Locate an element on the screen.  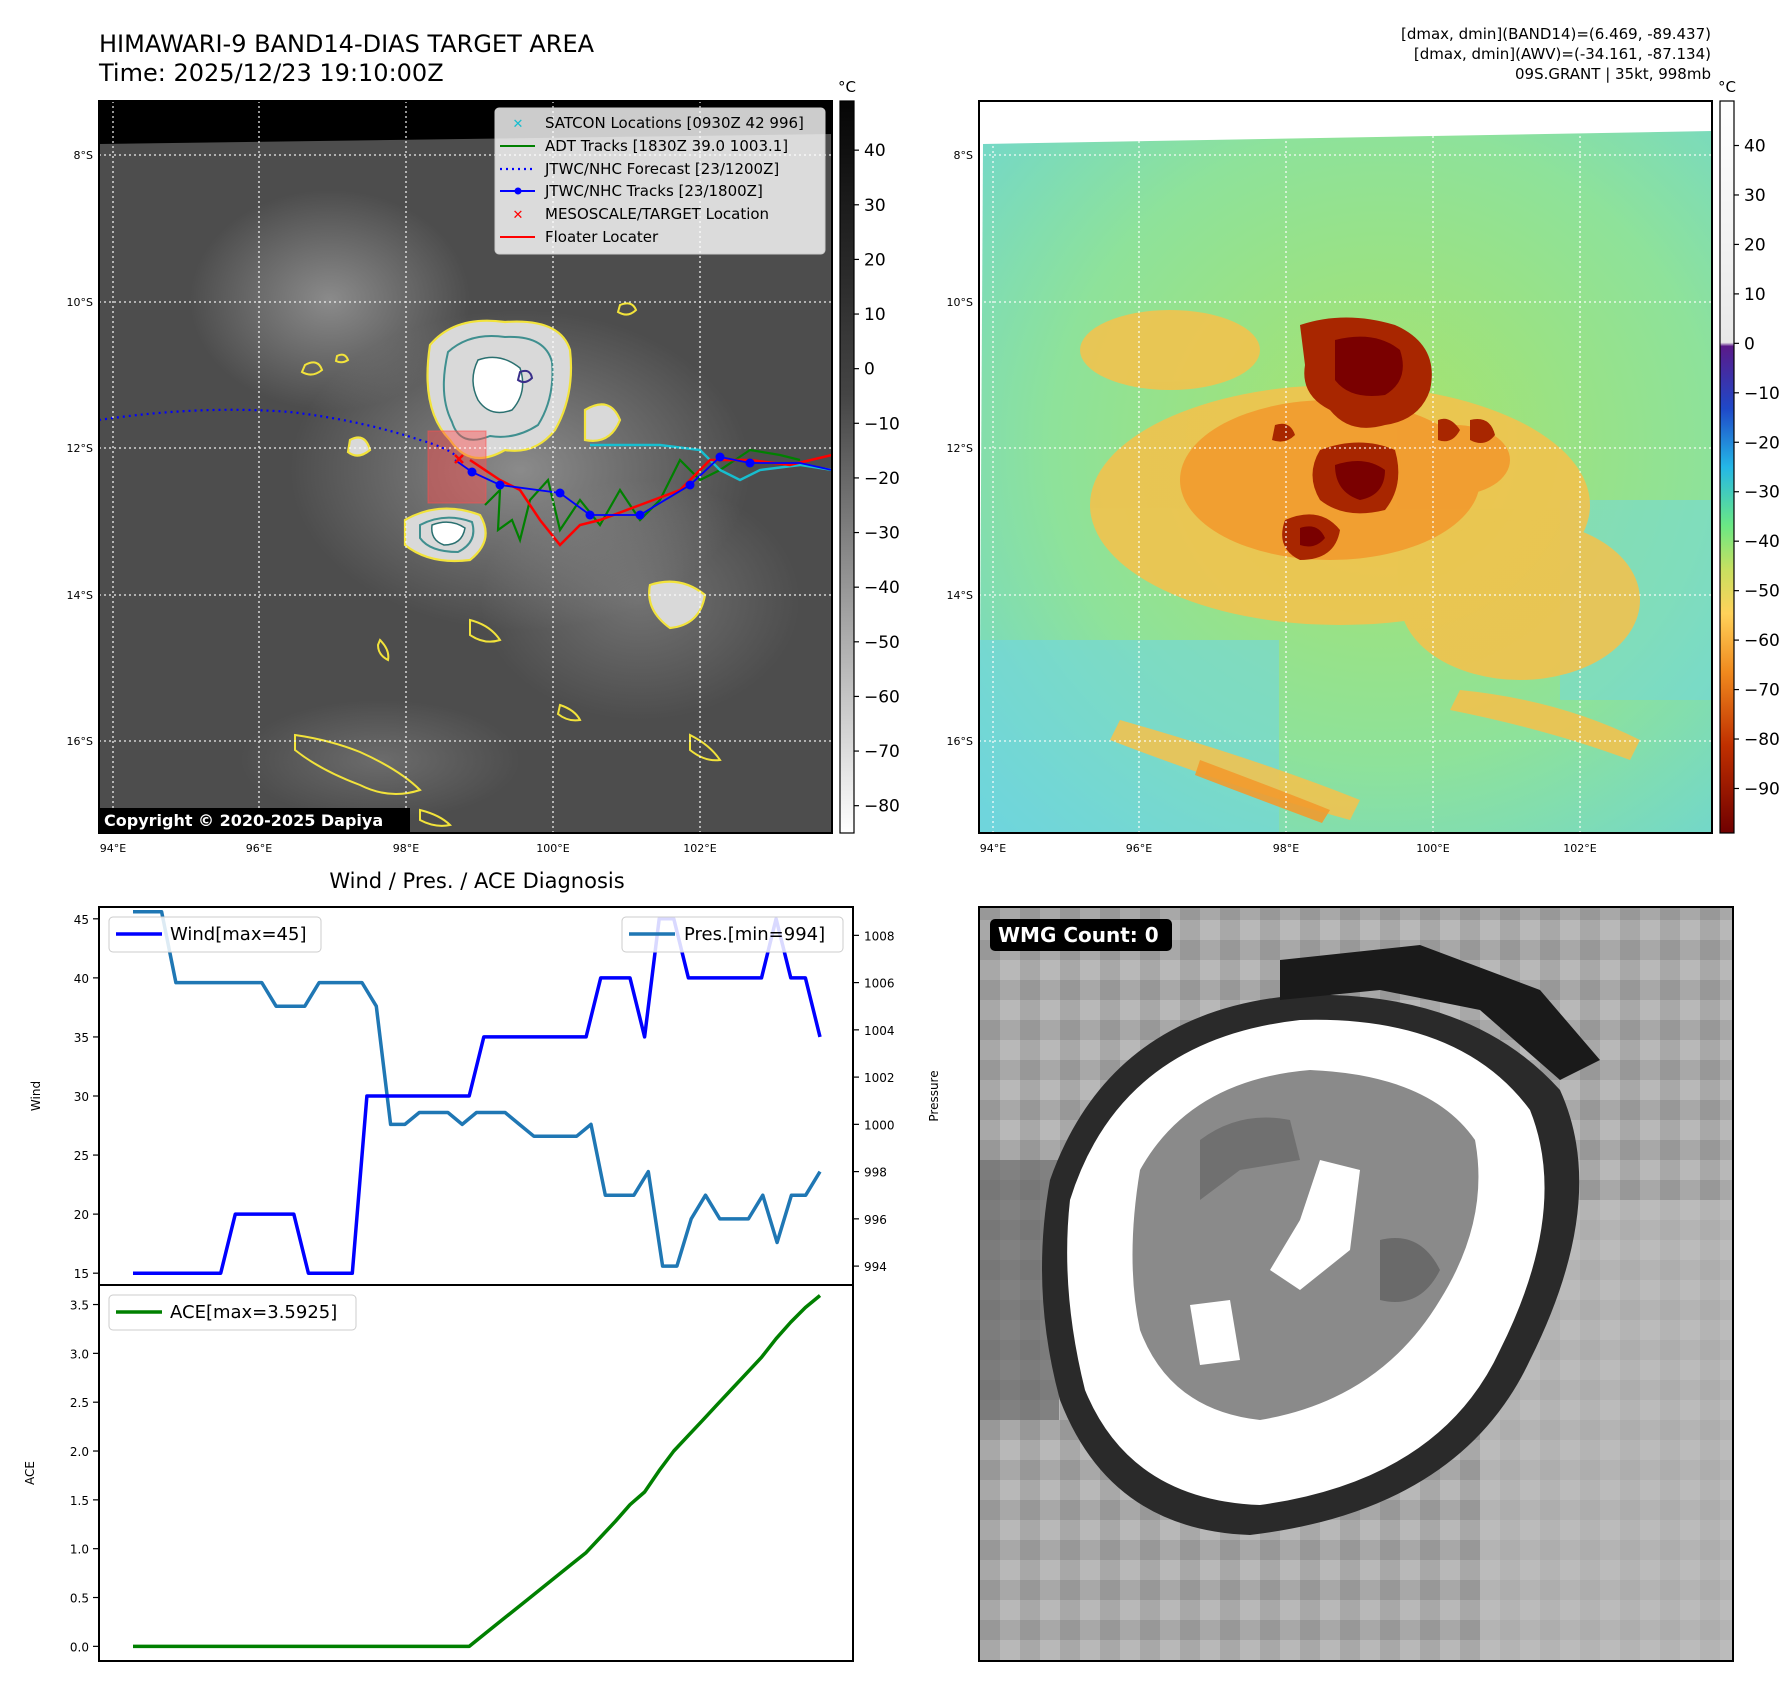
wind-tick-label: 35 is located at coordinates (81, 1038).